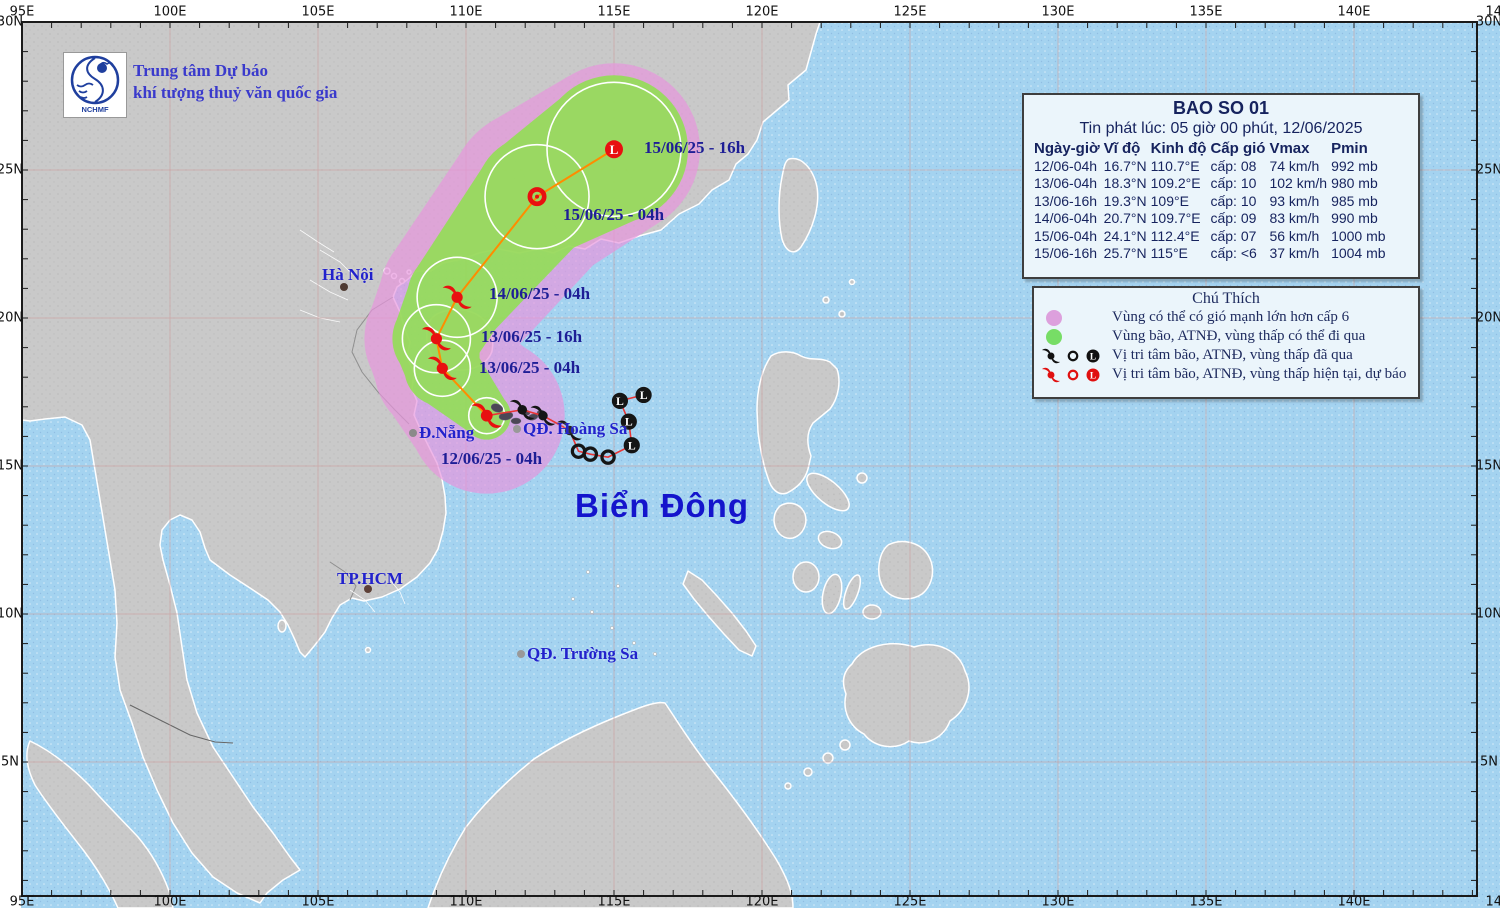  What do you see at coordinates (170, 901) in the screenshot?
I see `lon-label-bottom: 100E` at bounding box center [170, 901].